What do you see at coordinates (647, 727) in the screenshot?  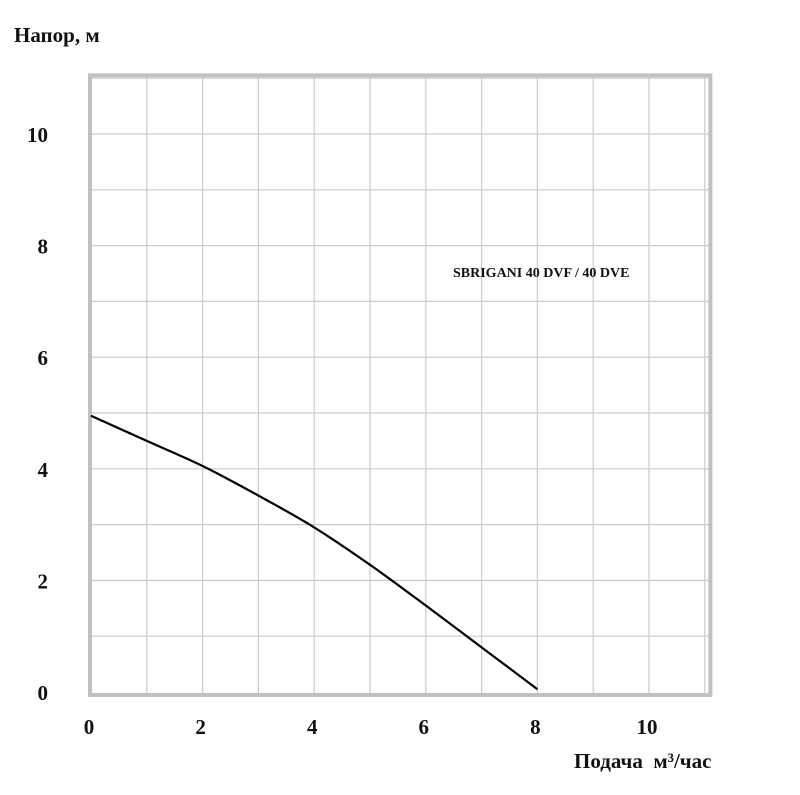 I see `x-tick-label: 10` at bounding box center [647, 727].